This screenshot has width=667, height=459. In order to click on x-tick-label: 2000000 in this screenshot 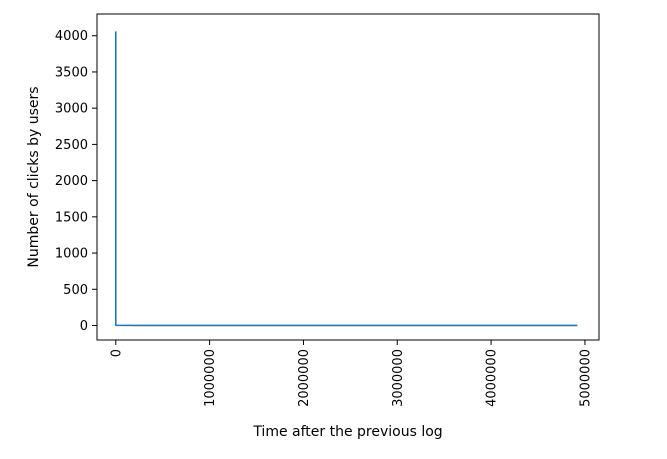, I will do `click(304, 378)`.